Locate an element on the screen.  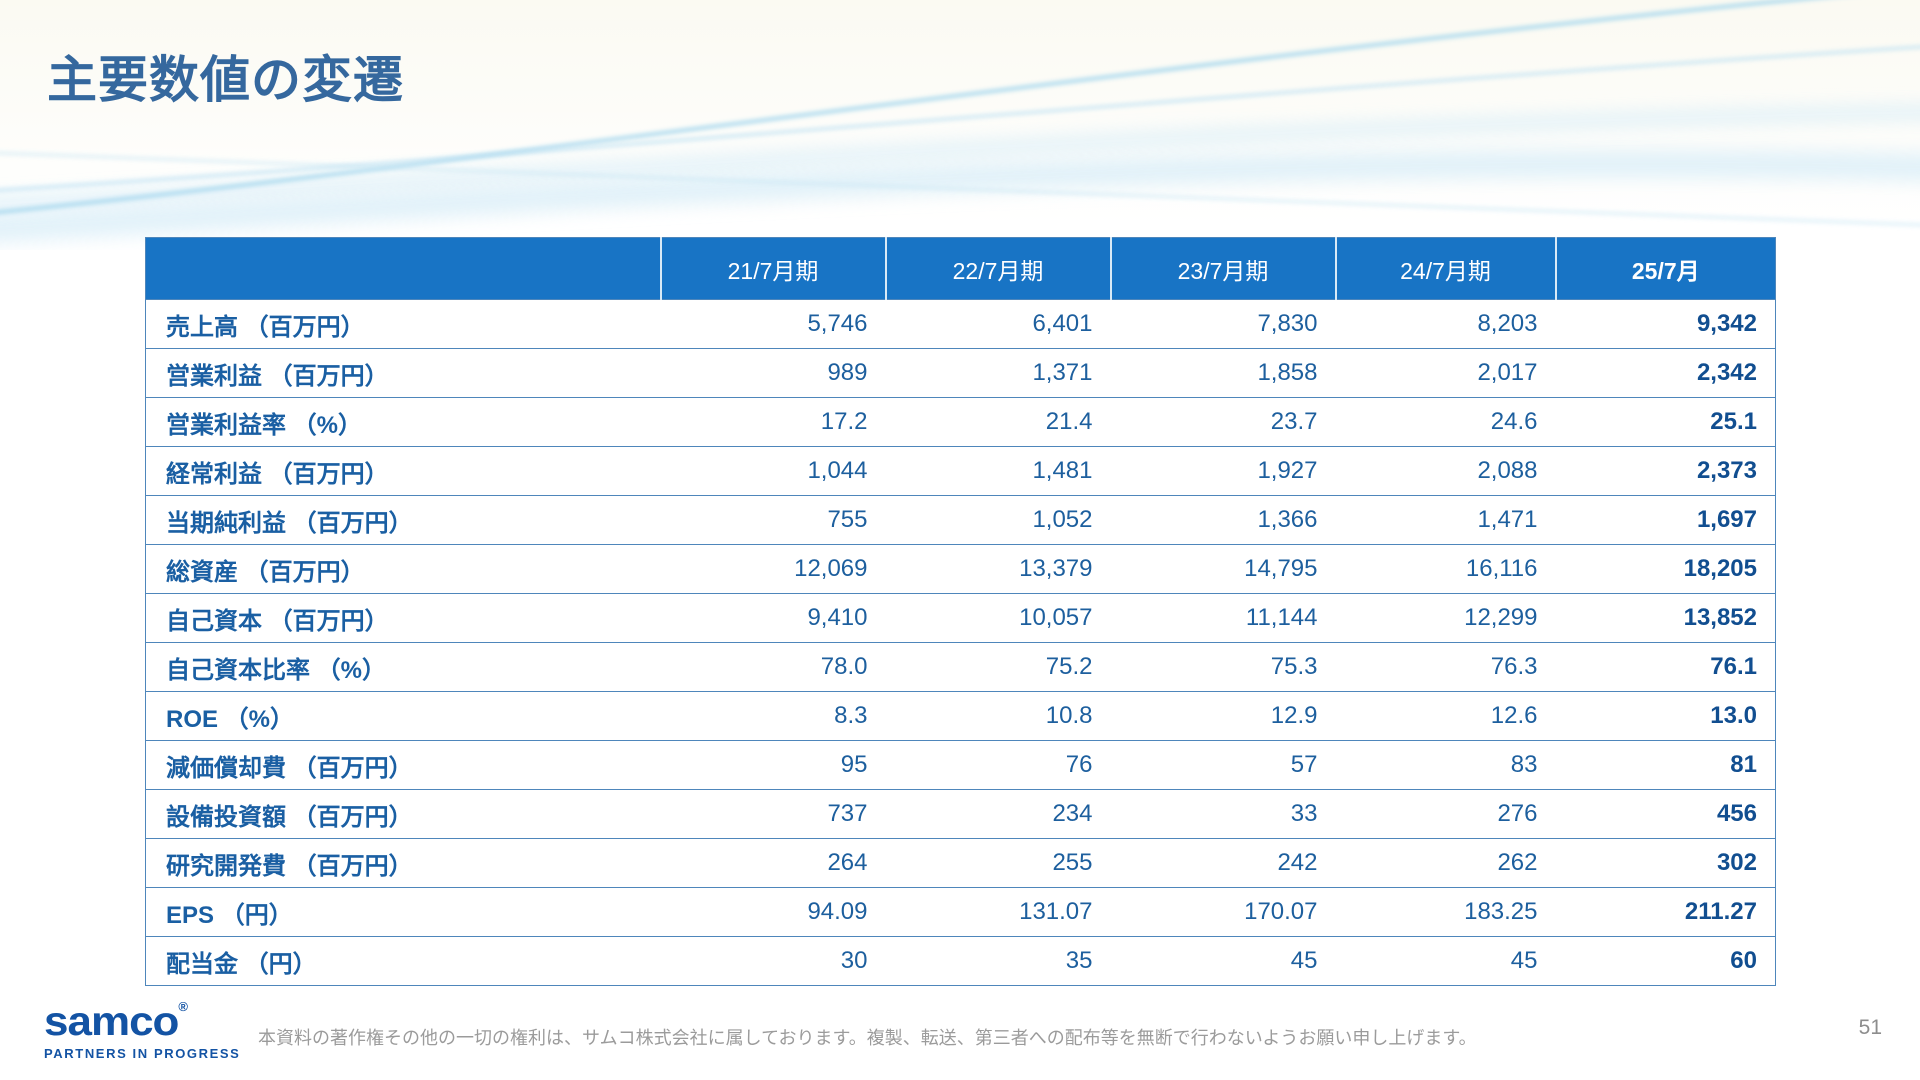
value-cell: 2,342 is located at coordinates (1726, 372).